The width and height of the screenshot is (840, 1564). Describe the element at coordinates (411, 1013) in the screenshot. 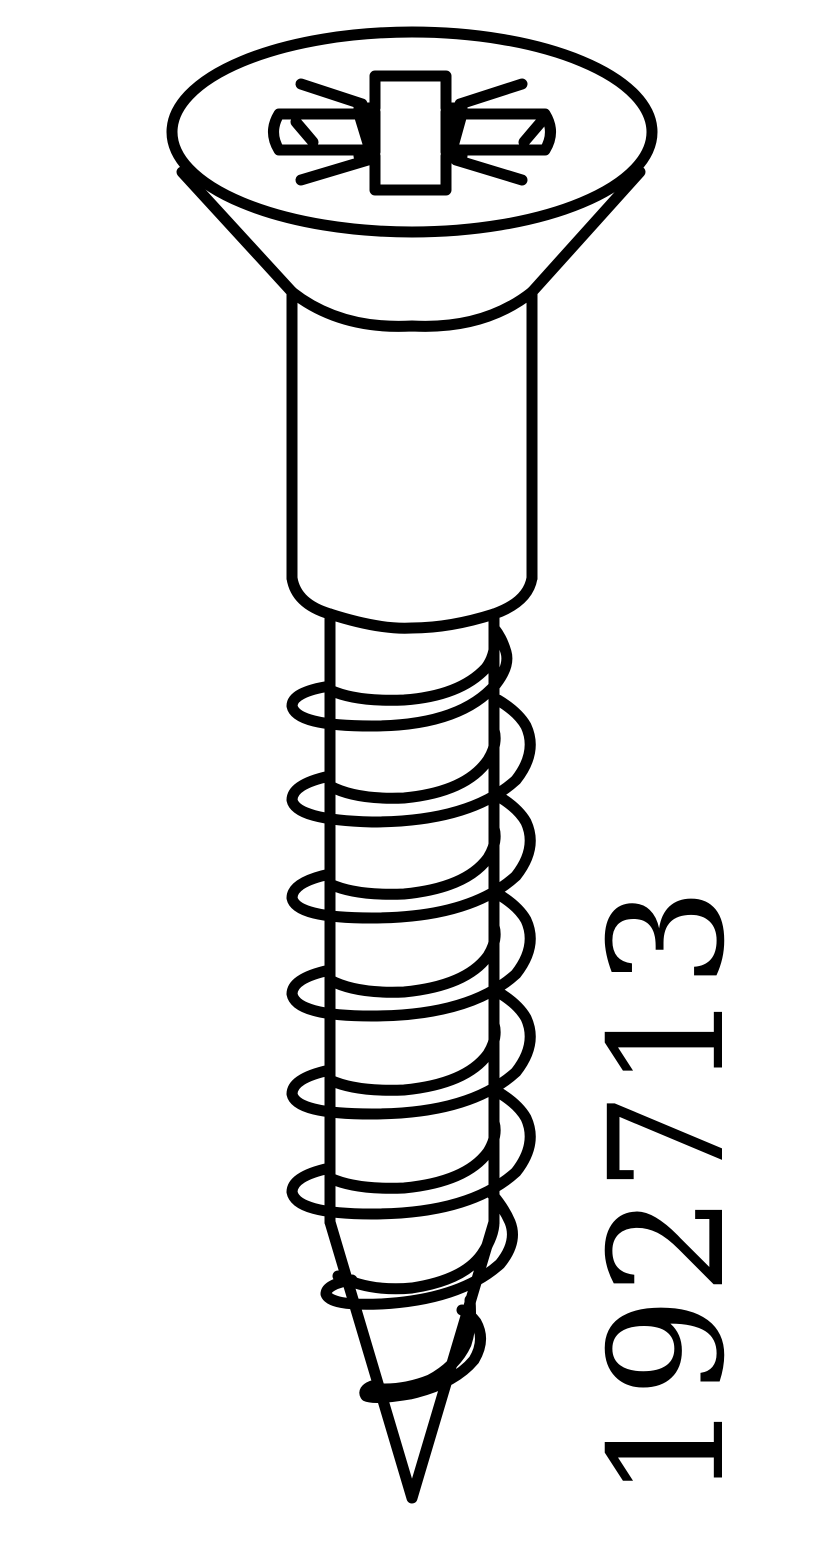

I see `screw-thread` at that location.